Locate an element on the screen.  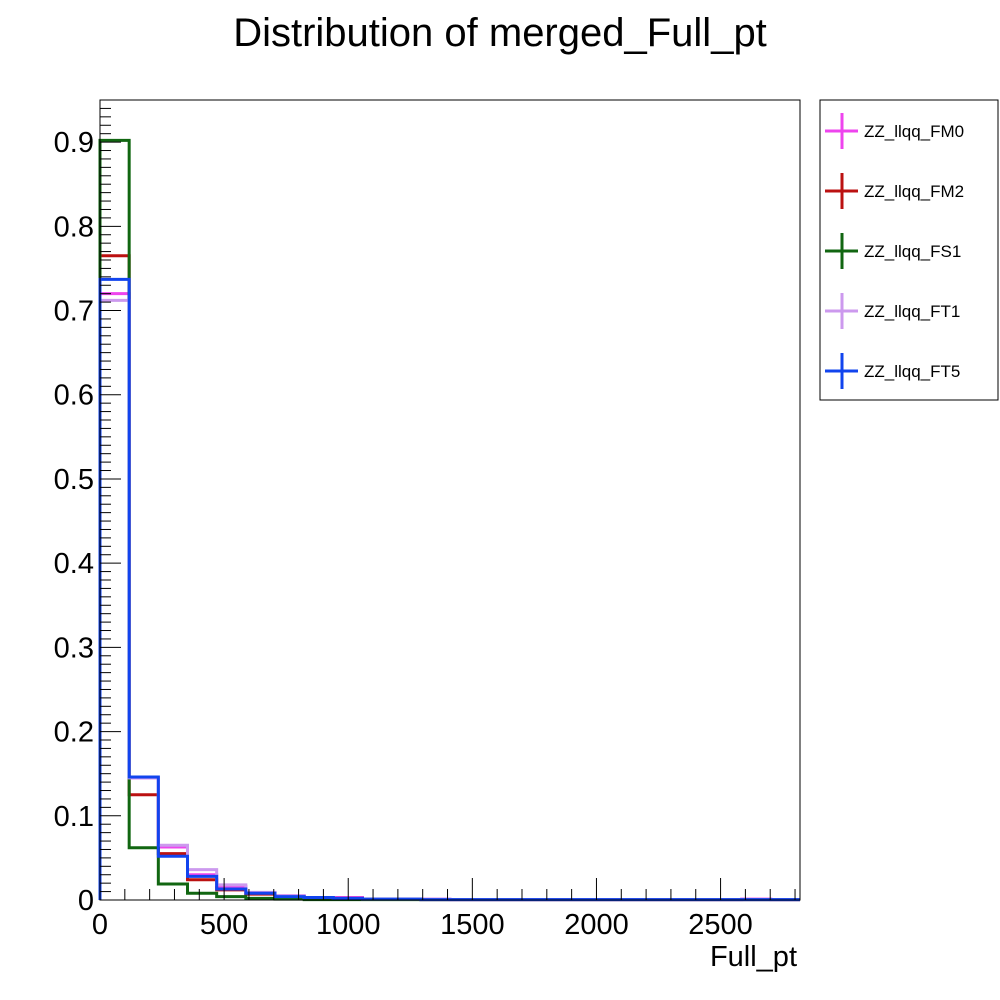
y-tick-label: 0.8 is located at coordinates (74, 227).